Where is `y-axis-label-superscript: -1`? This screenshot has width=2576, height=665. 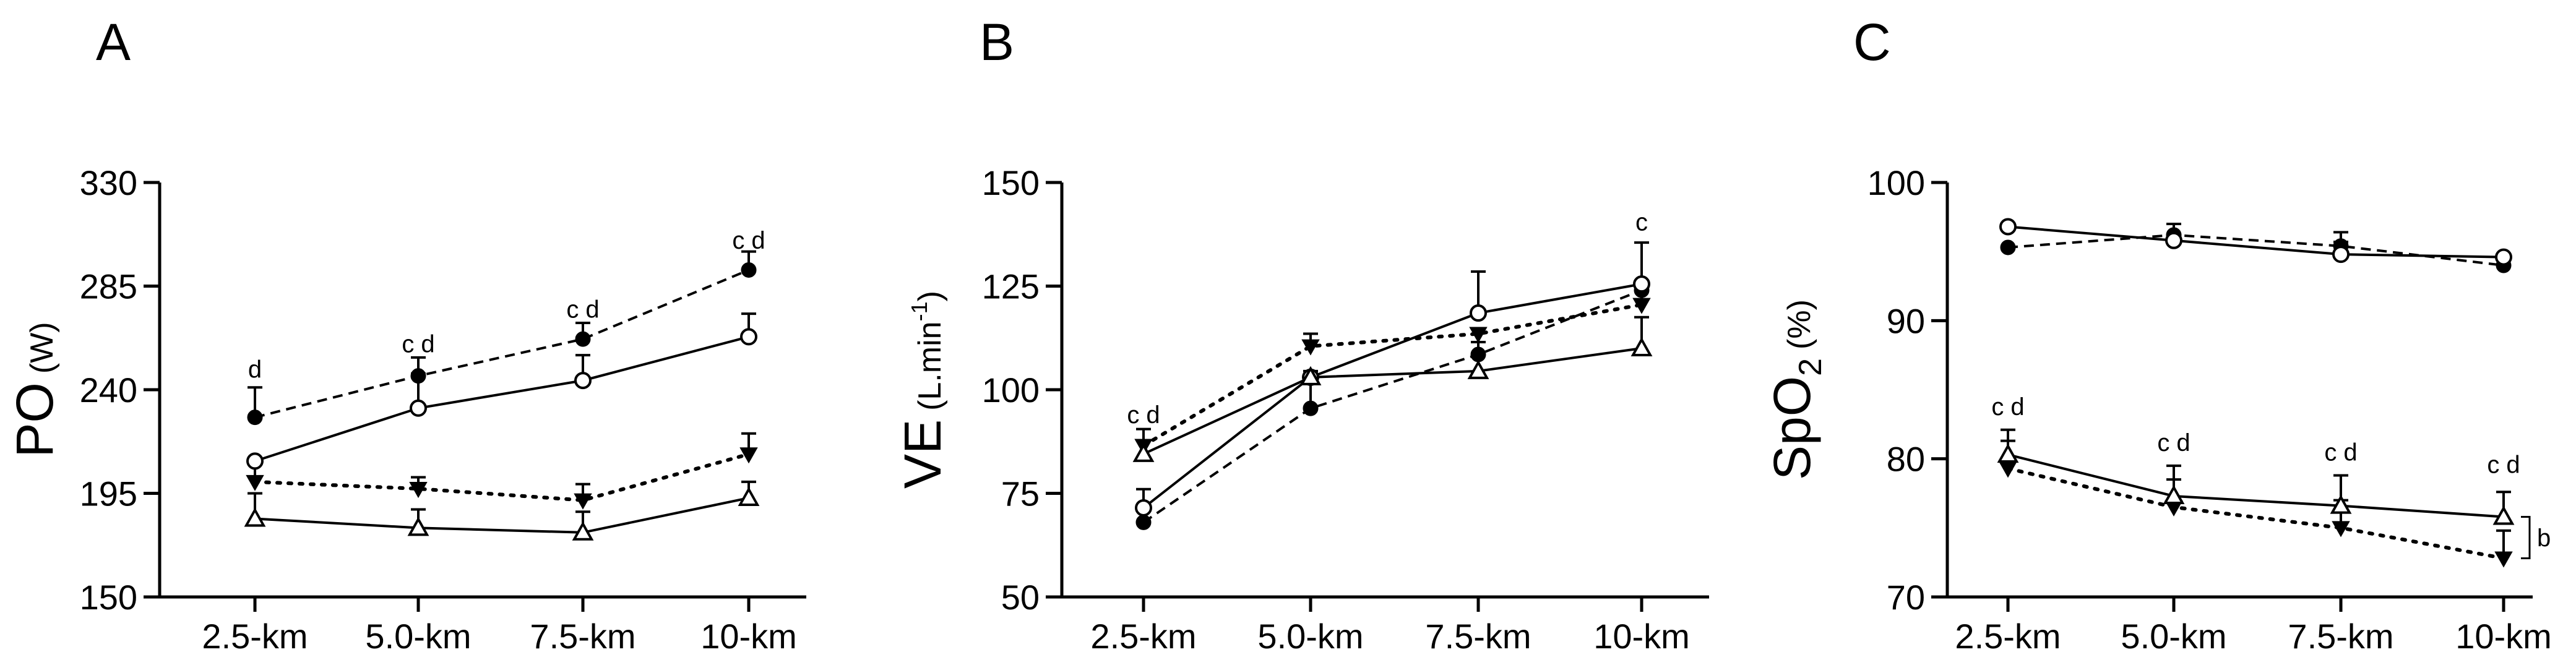 y-axis-label-superscript: -1 is located at coordinates (919, 311).